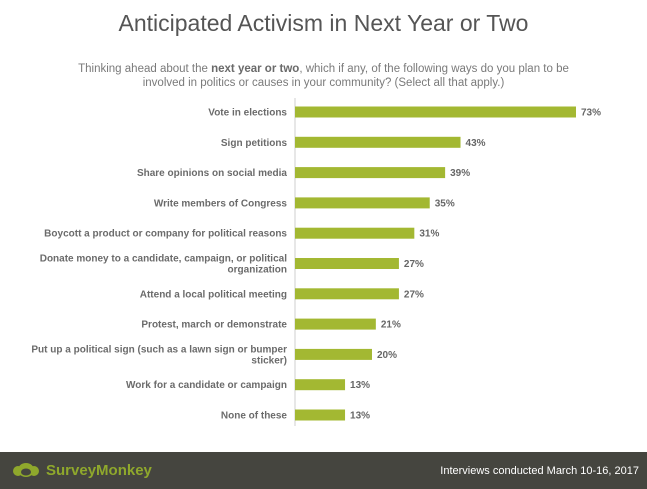 This screenshot has height=489, width=647. What do you see at coordinates (247, 113) in the screenshot?
I see `category-label: Vote in elections` at bounding box center [247, 113].